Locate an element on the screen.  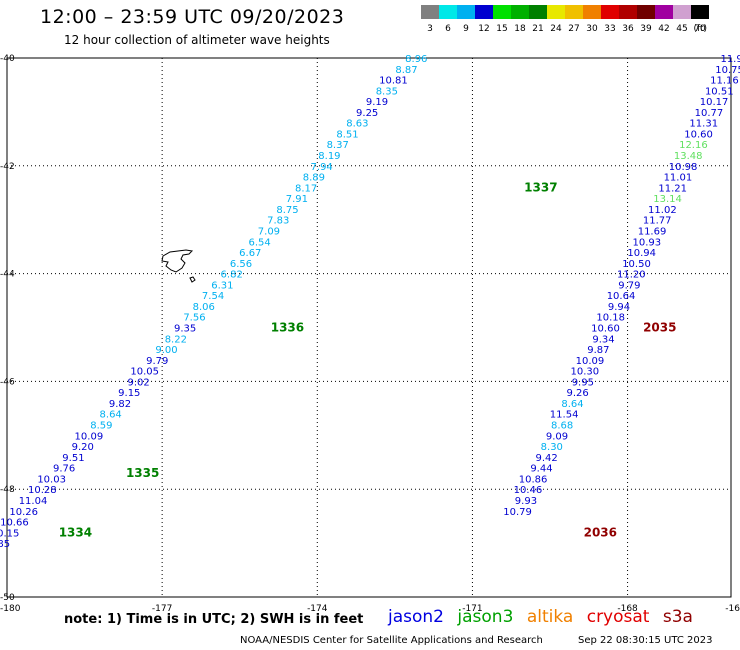
wave-height-value: 9.26 is located at coordinates (578, 393).